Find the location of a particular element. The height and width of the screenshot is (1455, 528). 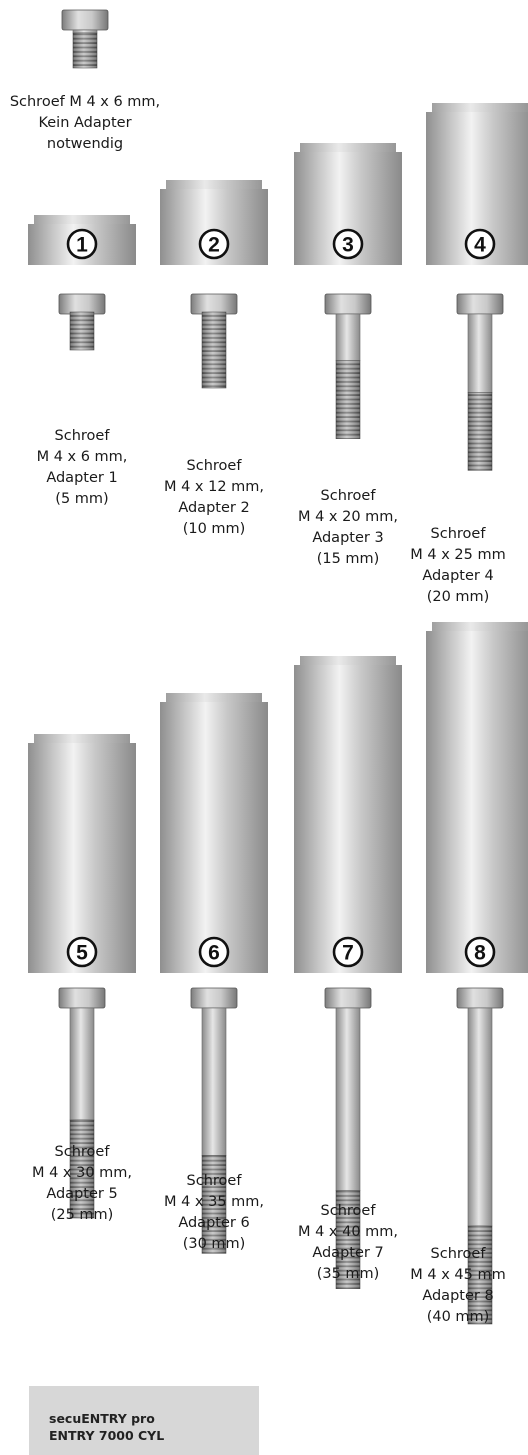

product-label: secuENTRY pro ENTRY 7000 CYL is located at coordinates (144, 1420).